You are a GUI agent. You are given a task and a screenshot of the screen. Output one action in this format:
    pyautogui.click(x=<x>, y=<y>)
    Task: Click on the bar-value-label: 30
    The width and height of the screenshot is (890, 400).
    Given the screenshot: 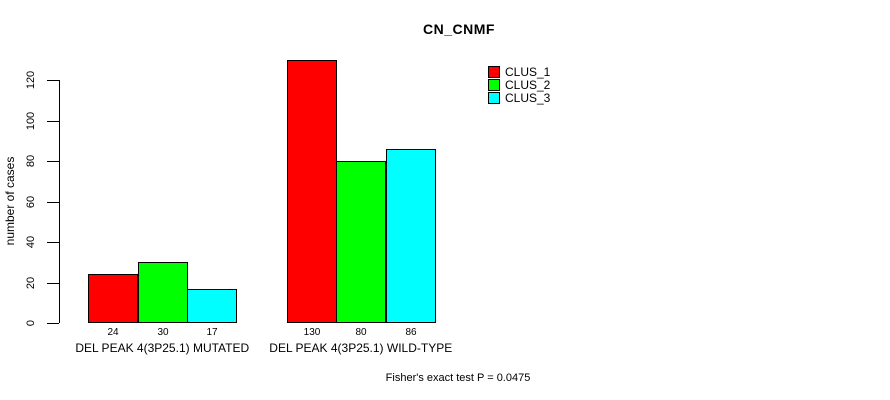 What is the action you would take?
    pyautogui.click(x=163, y=332)
    